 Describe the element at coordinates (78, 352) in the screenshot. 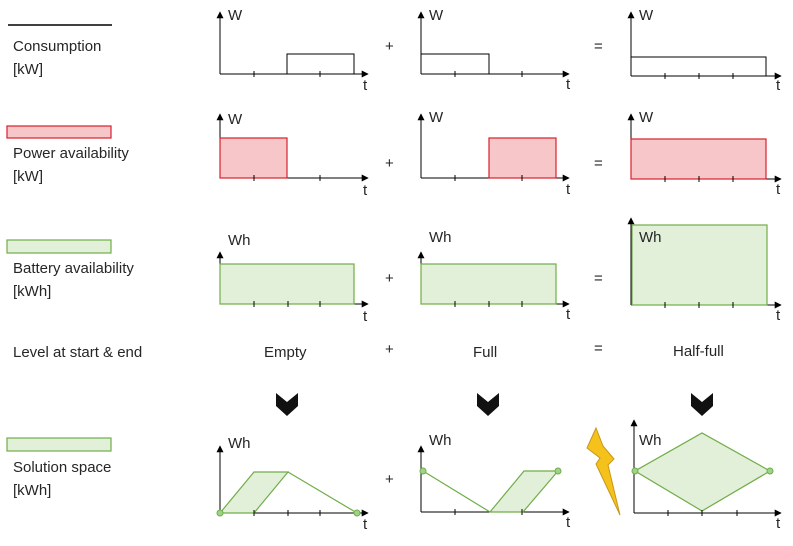

I see `level-label: Level at start & end` at that location.